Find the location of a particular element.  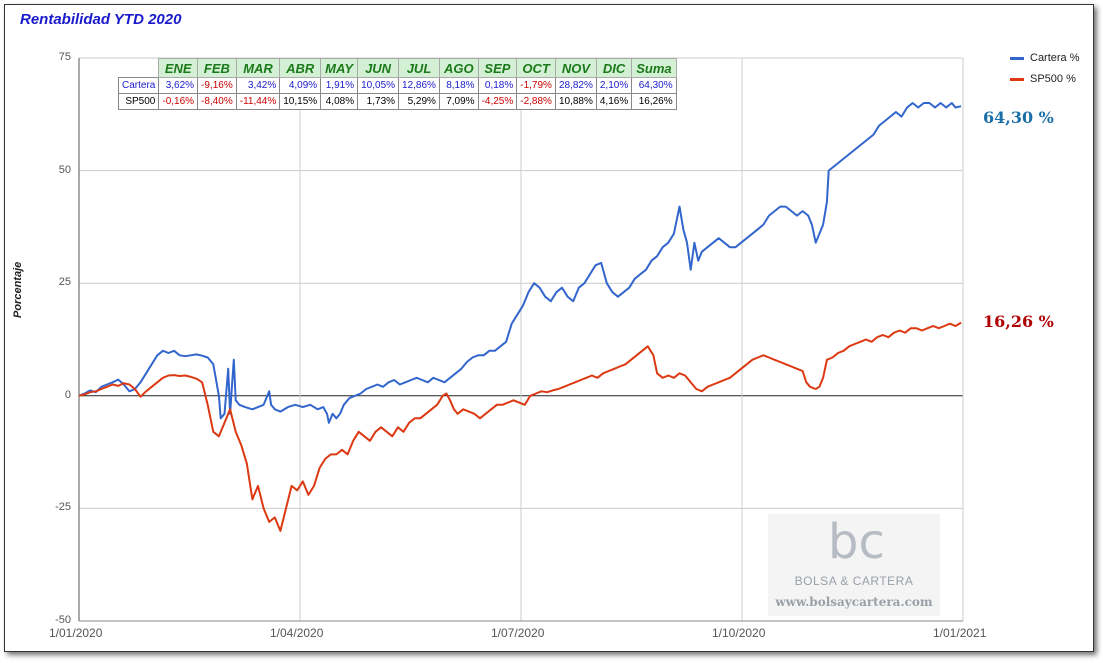

table-cell: 4,09% is located at coordinates (300, 85).